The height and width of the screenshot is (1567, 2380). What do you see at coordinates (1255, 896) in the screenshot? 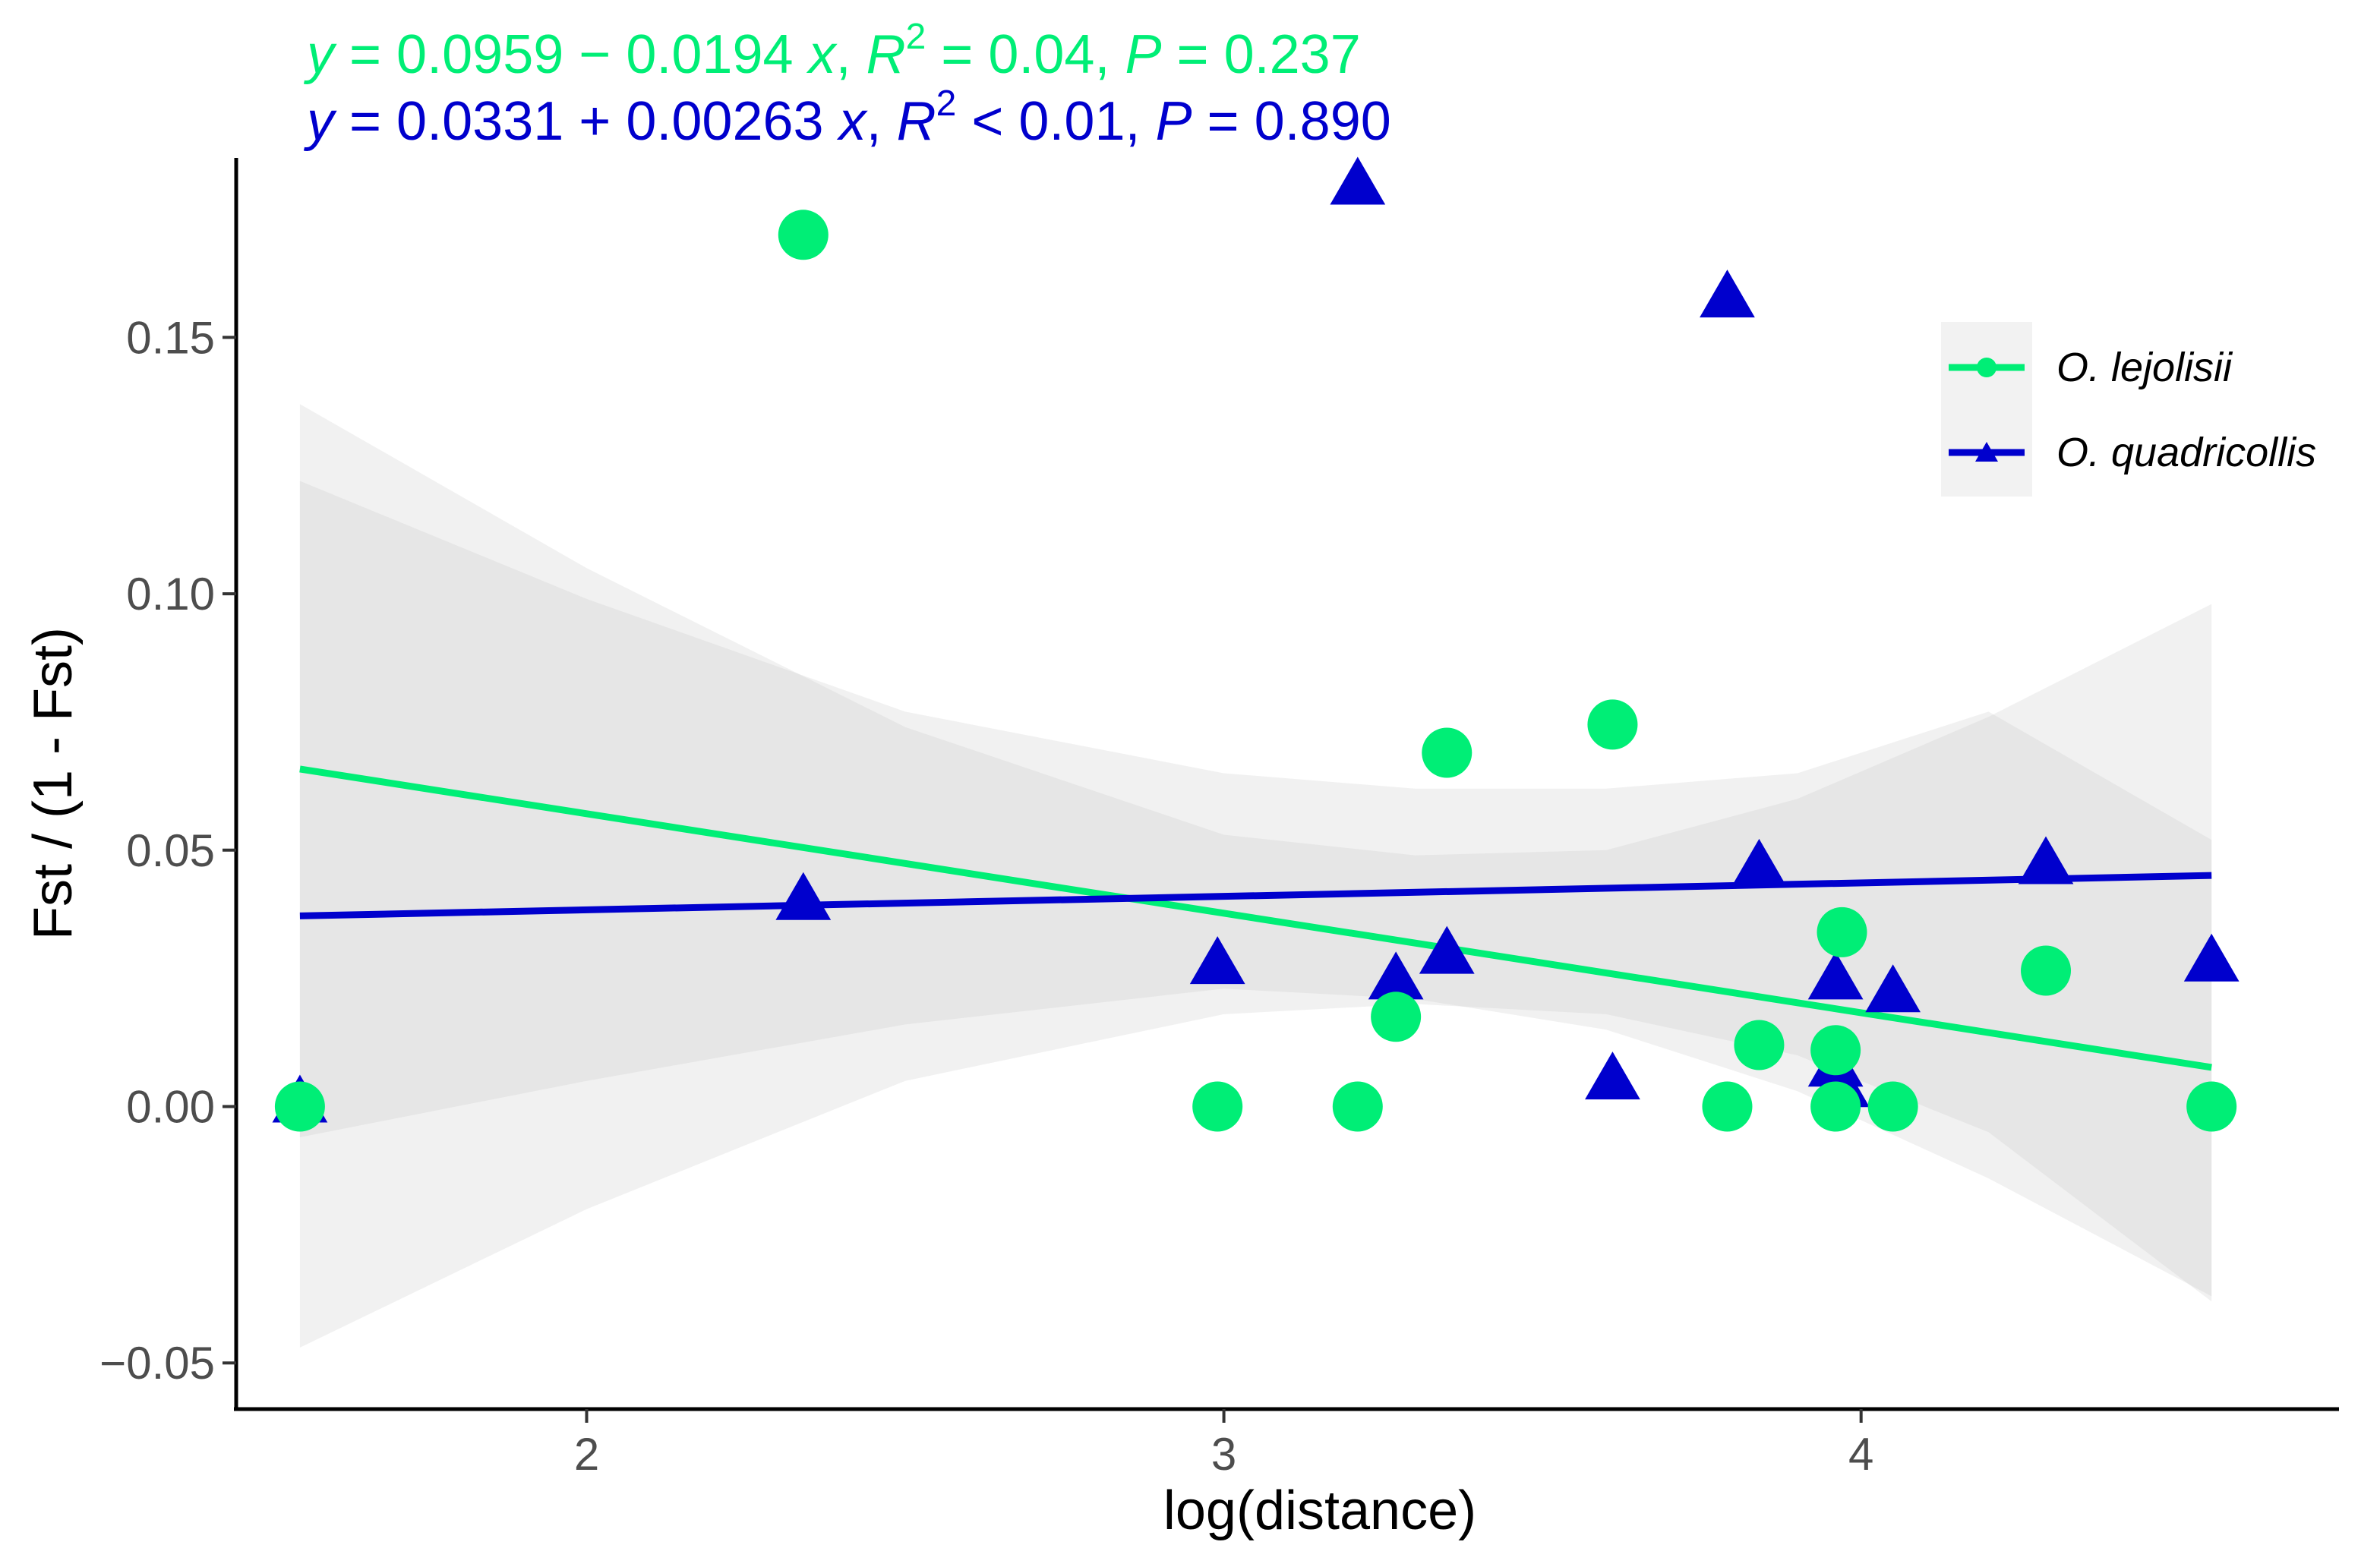
I see `fit-line-quadricollis` at bounding box center [1255, 896].